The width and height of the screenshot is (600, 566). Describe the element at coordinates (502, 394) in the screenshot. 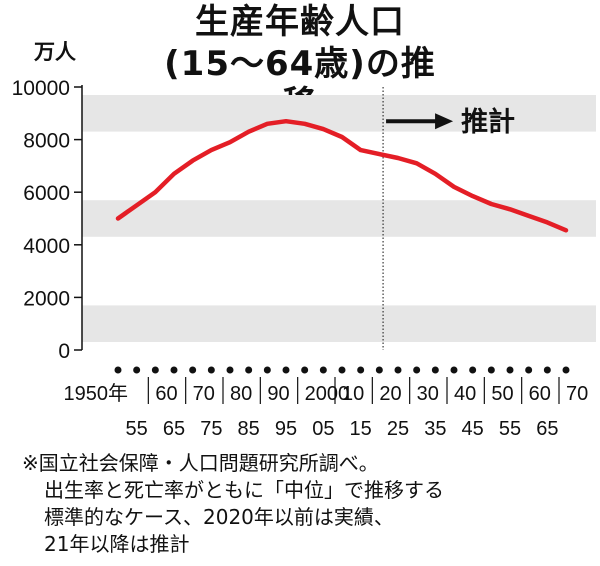

I see `x-tick-label-upper: 50` at that location.